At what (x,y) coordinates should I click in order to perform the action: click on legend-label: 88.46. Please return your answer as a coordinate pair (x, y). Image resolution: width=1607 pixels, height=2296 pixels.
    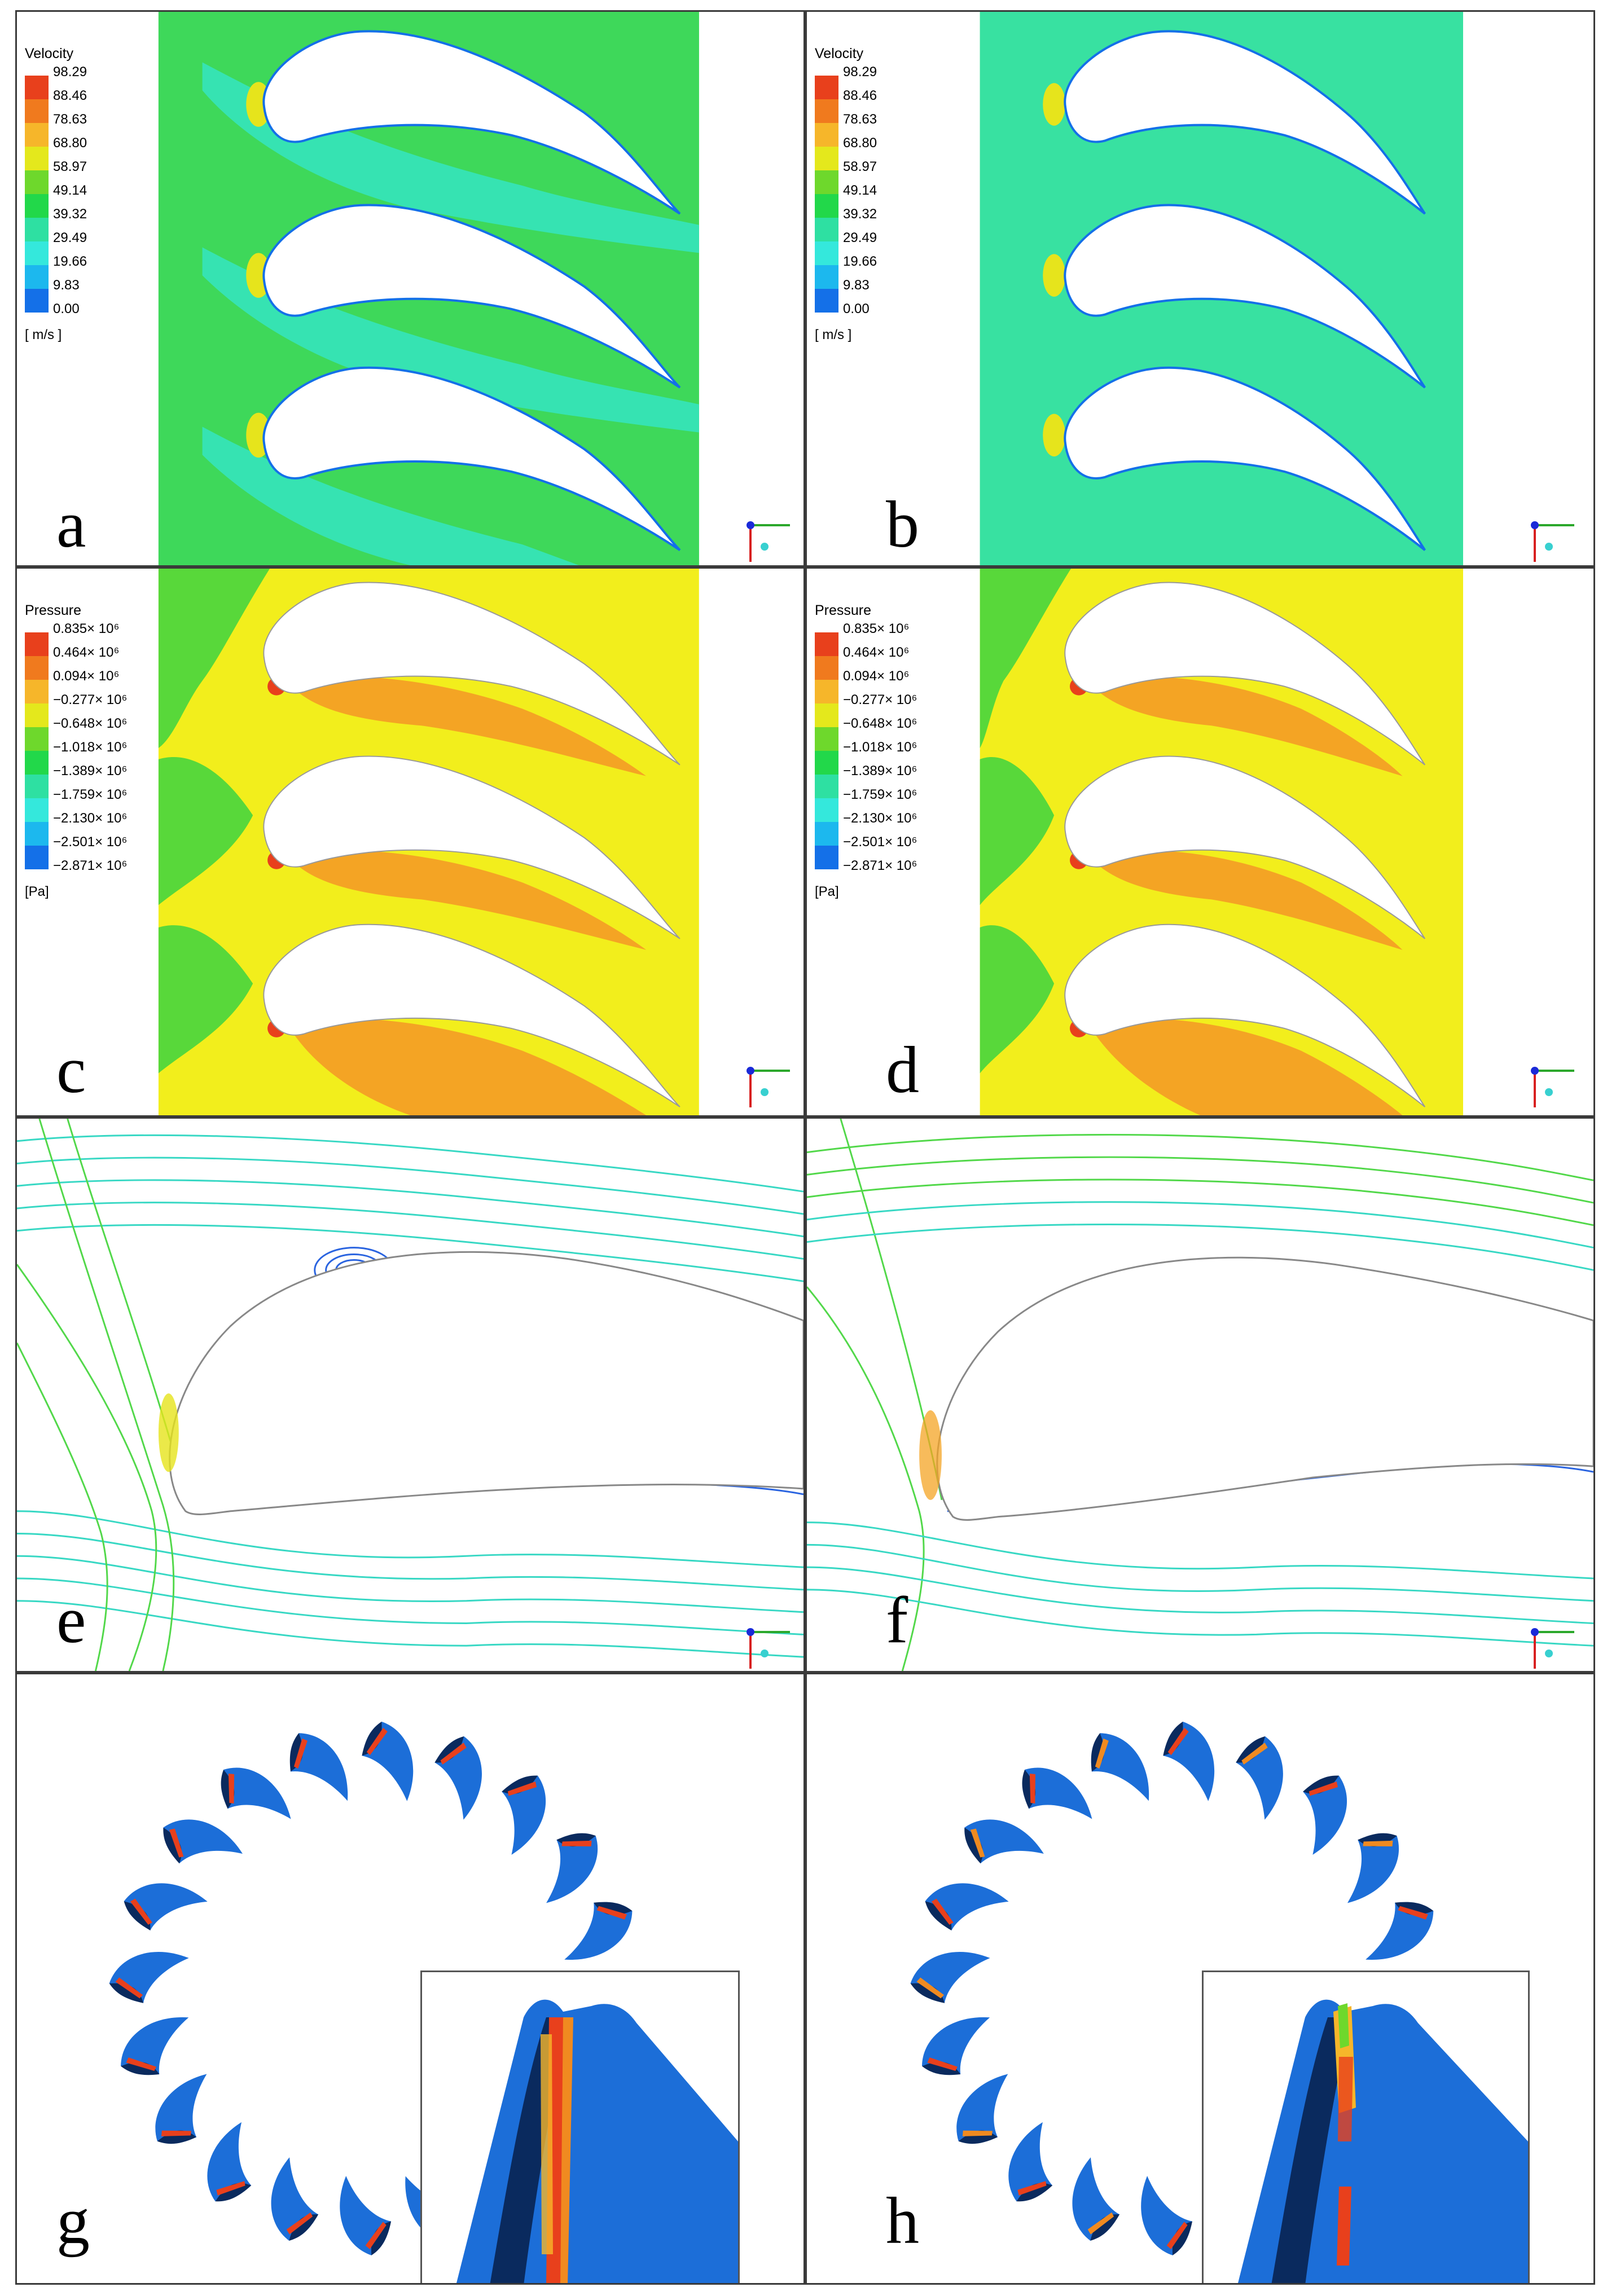
    Looking at the image, I should click on (860, 95).